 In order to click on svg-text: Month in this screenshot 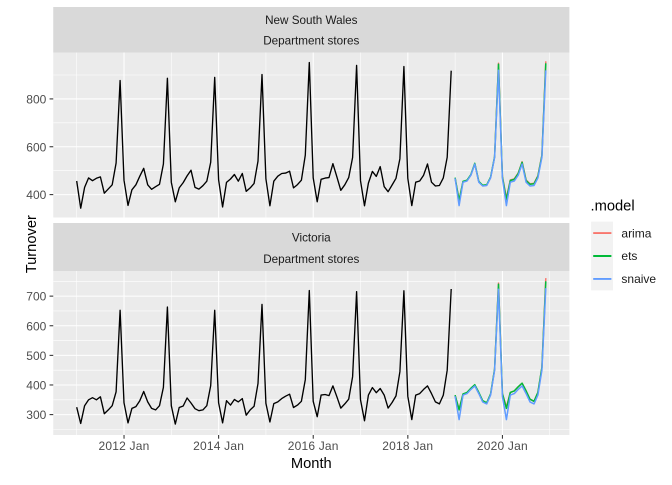, I will do `click(311, 464)`.